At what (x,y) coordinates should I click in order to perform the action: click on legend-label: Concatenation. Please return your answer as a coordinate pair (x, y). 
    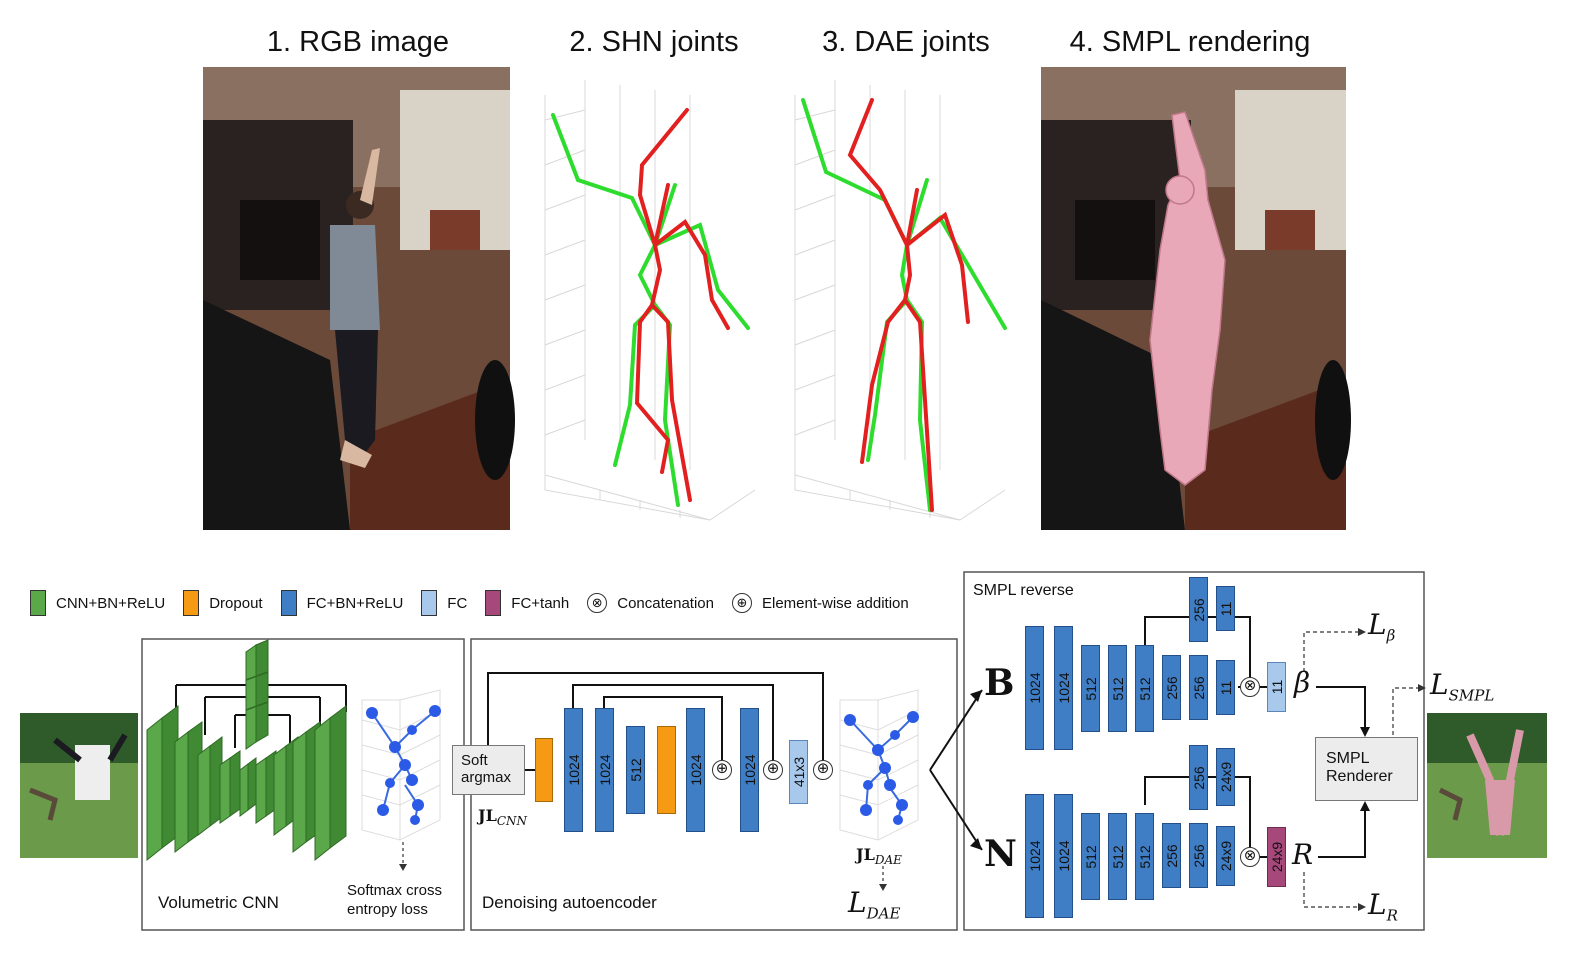
    Looking at the image, I should click on (665, 603).